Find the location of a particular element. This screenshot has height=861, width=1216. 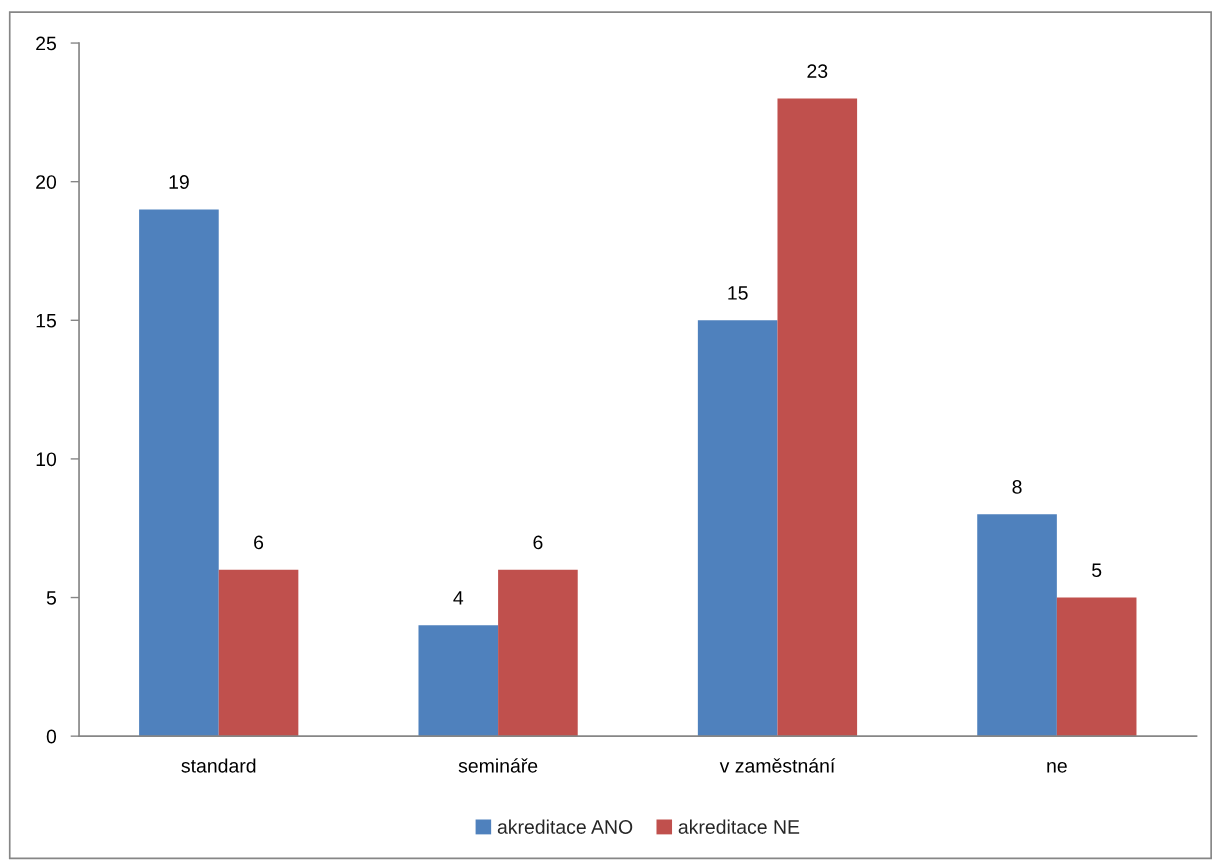

data-label: 15 is located at coordinates (738, 293).